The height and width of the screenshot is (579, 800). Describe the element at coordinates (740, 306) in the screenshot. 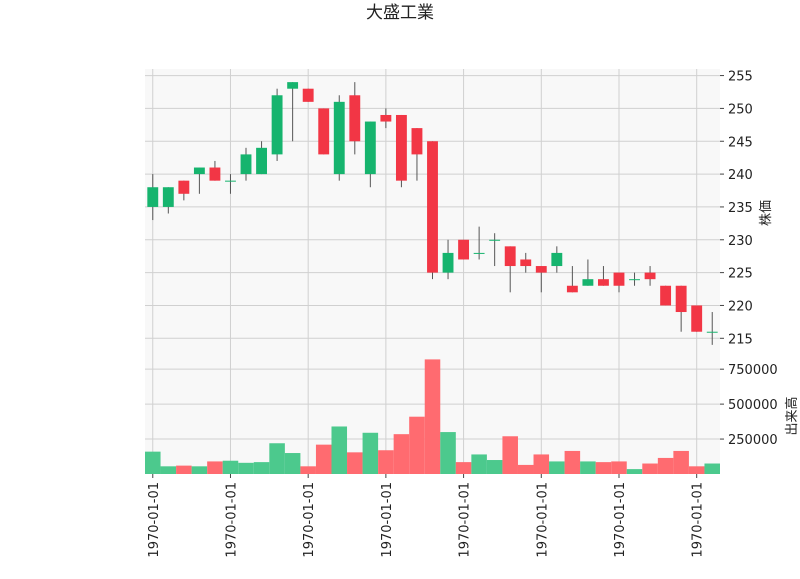

I see `price-tick-label: 220` at that location.